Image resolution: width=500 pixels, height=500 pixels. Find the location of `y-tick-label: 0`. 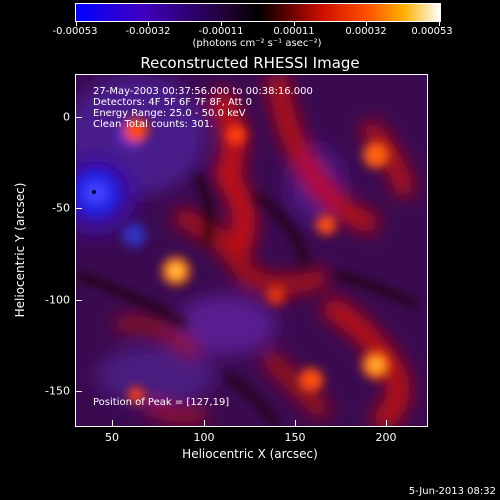

y-tick-label: 0 is located at coordinates (66, 117).